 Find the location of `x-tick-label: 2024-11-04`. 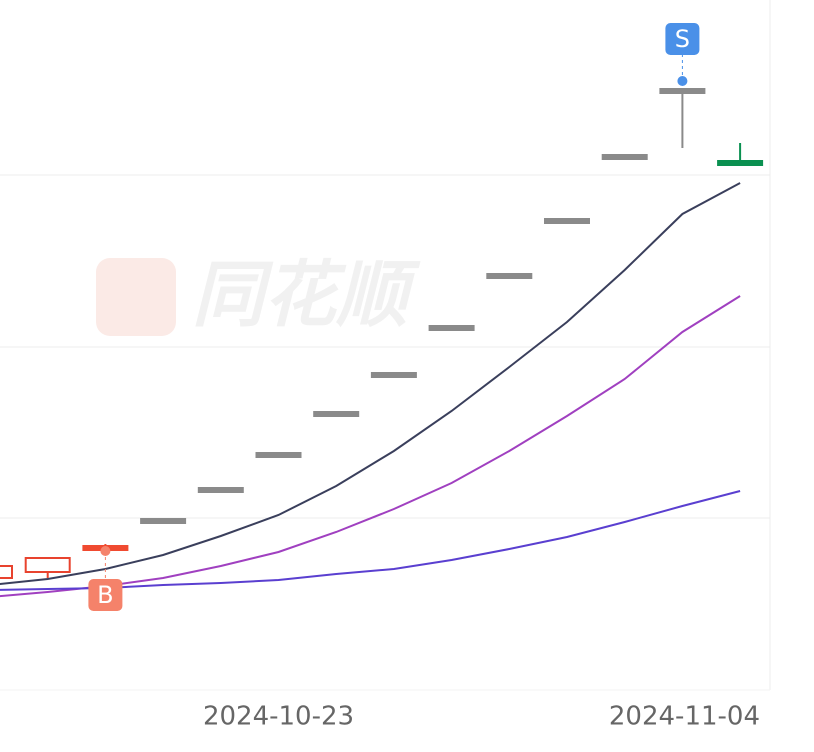

x-tick-label: 2024-11-04 is located at coordinates (684, 717).